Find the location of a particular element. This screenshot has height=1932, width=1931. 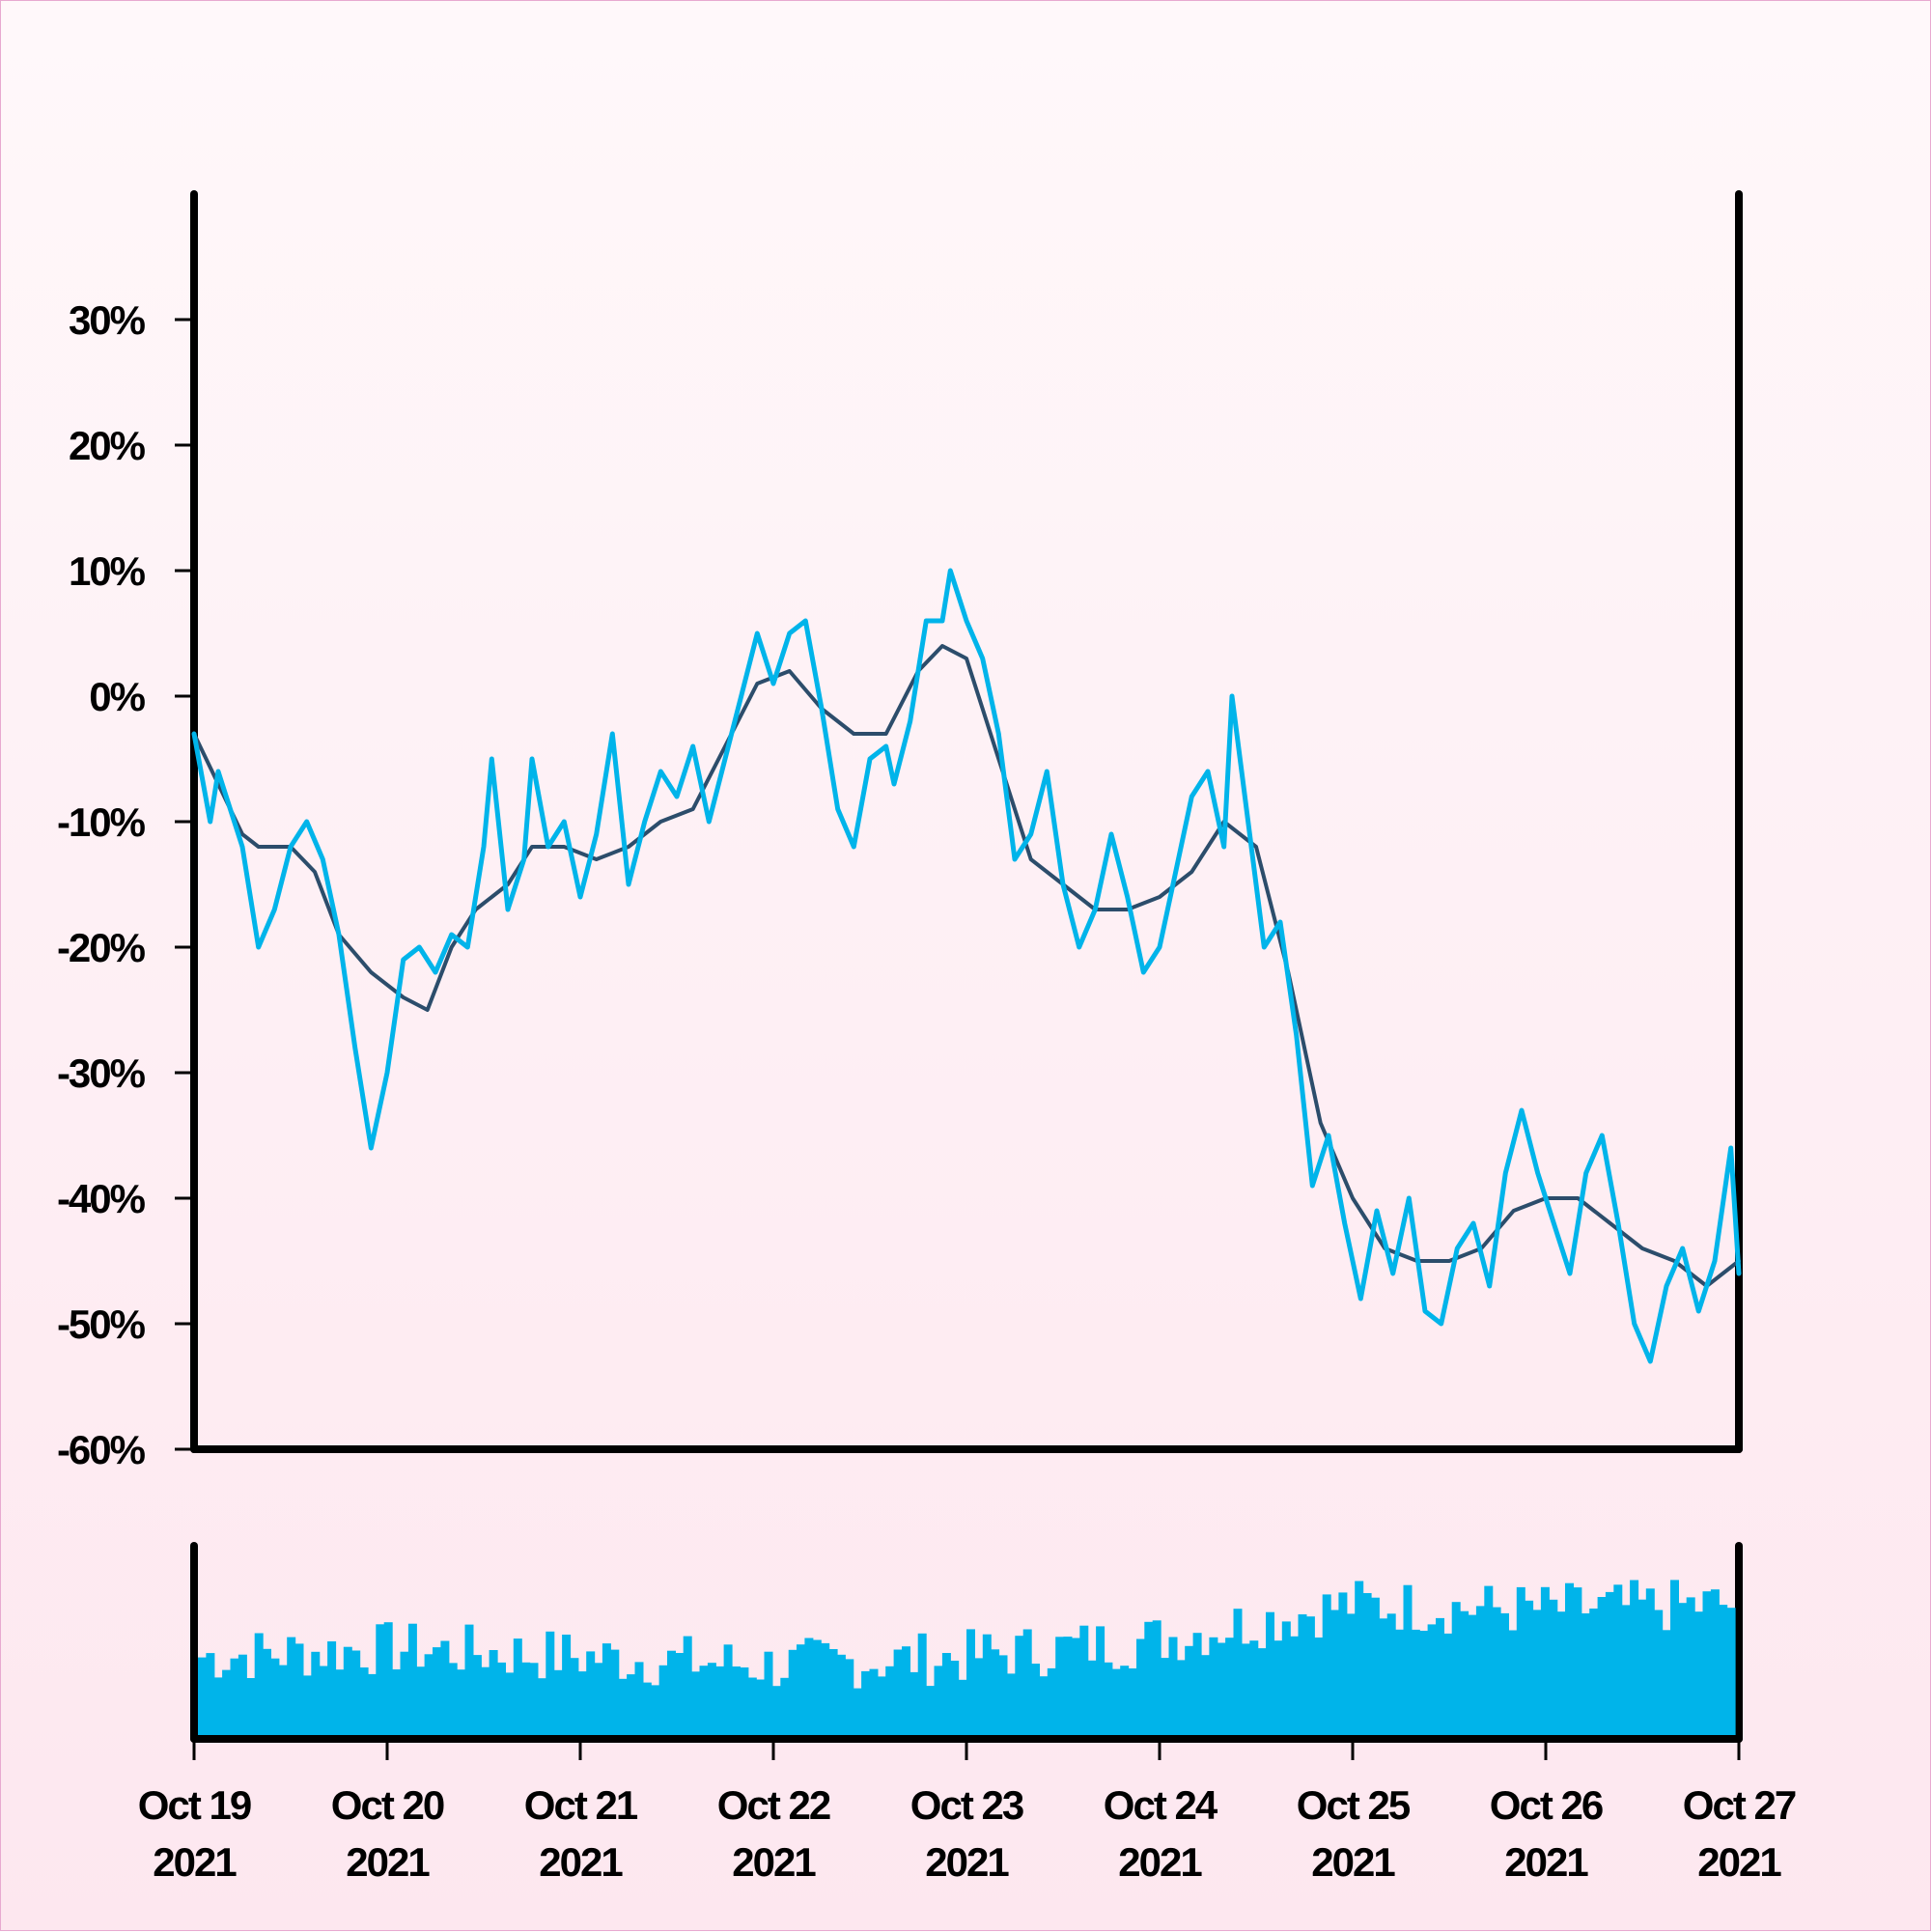

y-tick-label: 20% is located at coordinates (107, 446).